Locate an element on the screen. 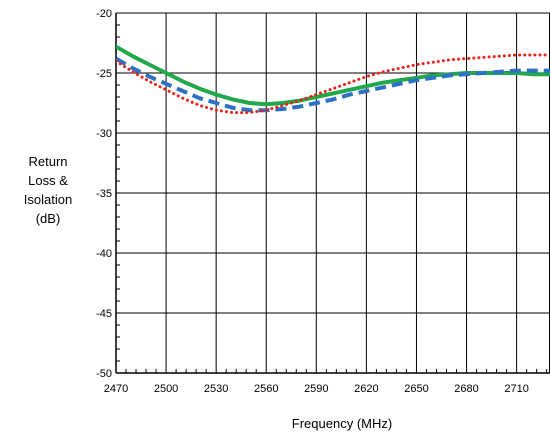 This screenshot has height=438, width=550. x-tick-label: 2560 is located at coordinates (266, 389).